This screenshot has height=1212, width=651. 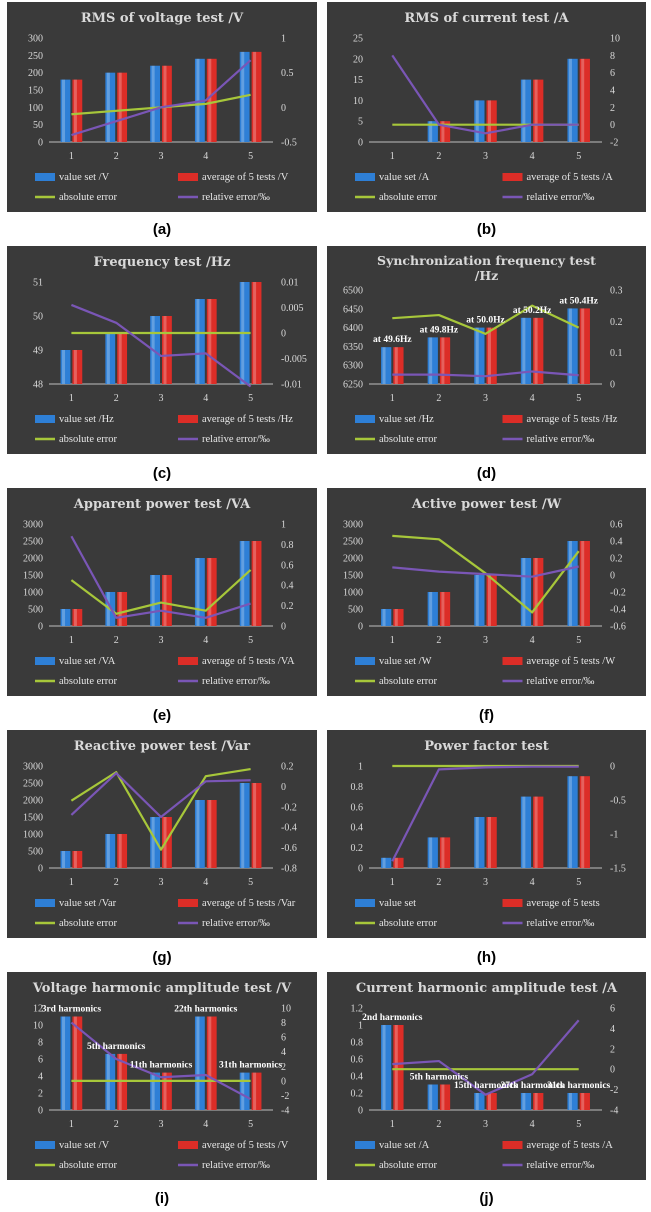 I want to click on legend-label: average of 5 tests /V, so click(x=245, y=1145).